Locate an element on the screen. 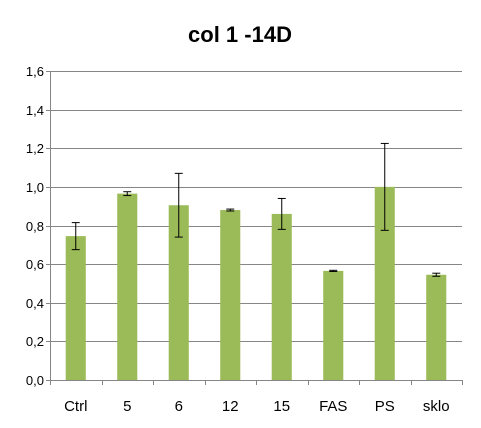  y-tick-label: 1,6 is located at coordinates (35, 71).